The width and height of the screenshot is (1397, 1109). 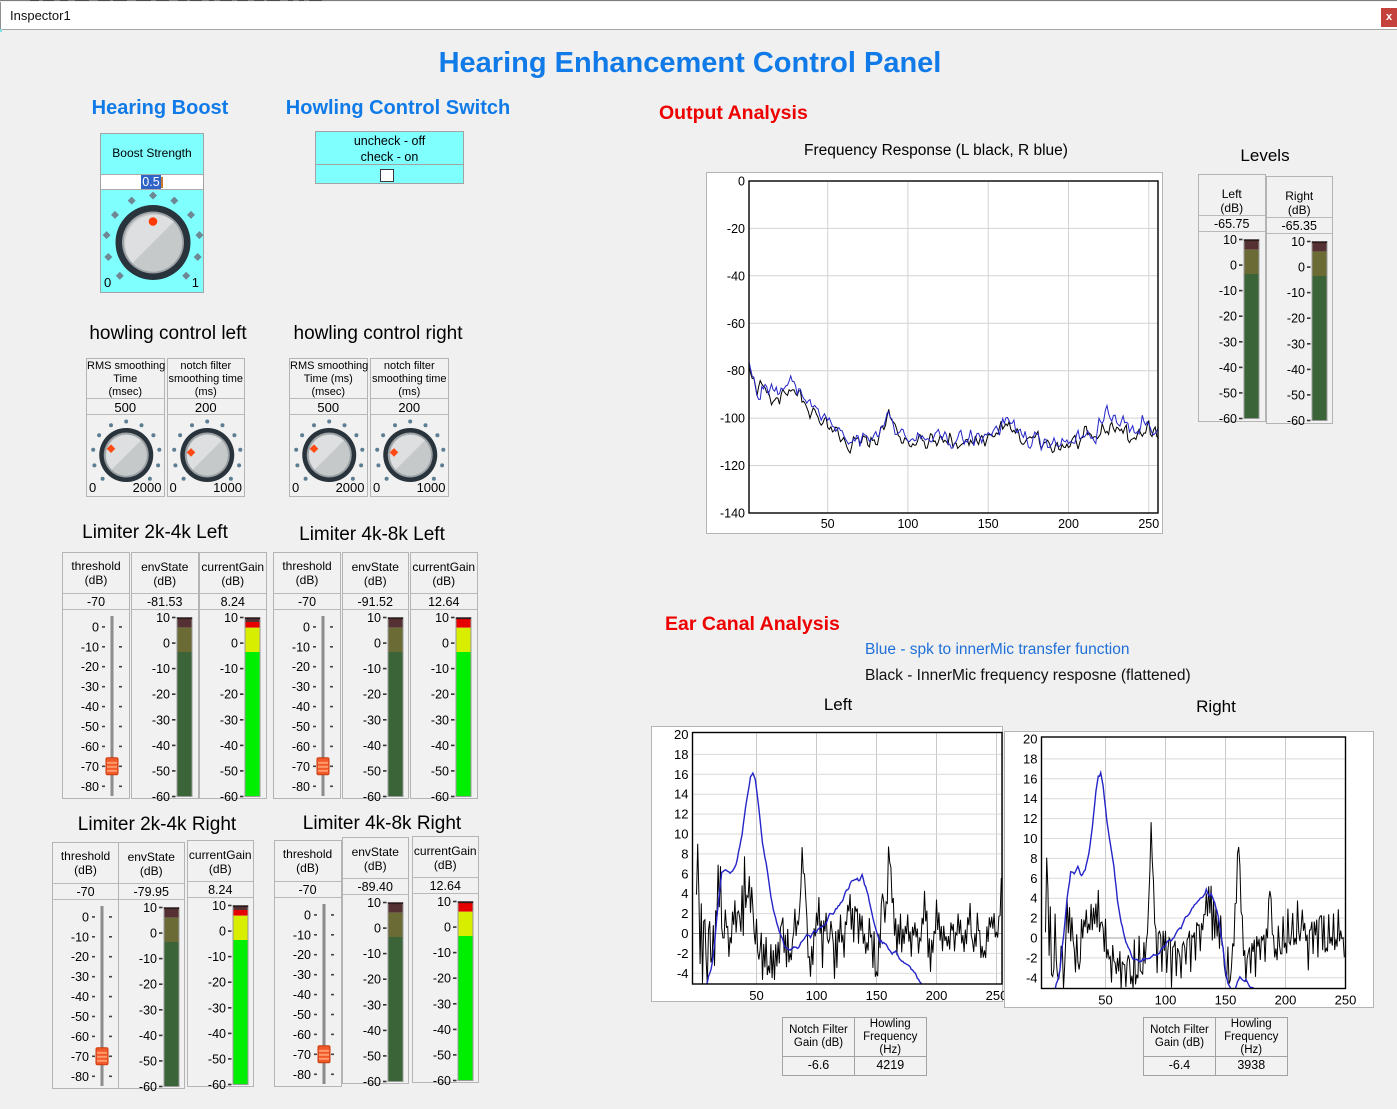 I want to click on svg-text: 8, so click(x=684, y=853).